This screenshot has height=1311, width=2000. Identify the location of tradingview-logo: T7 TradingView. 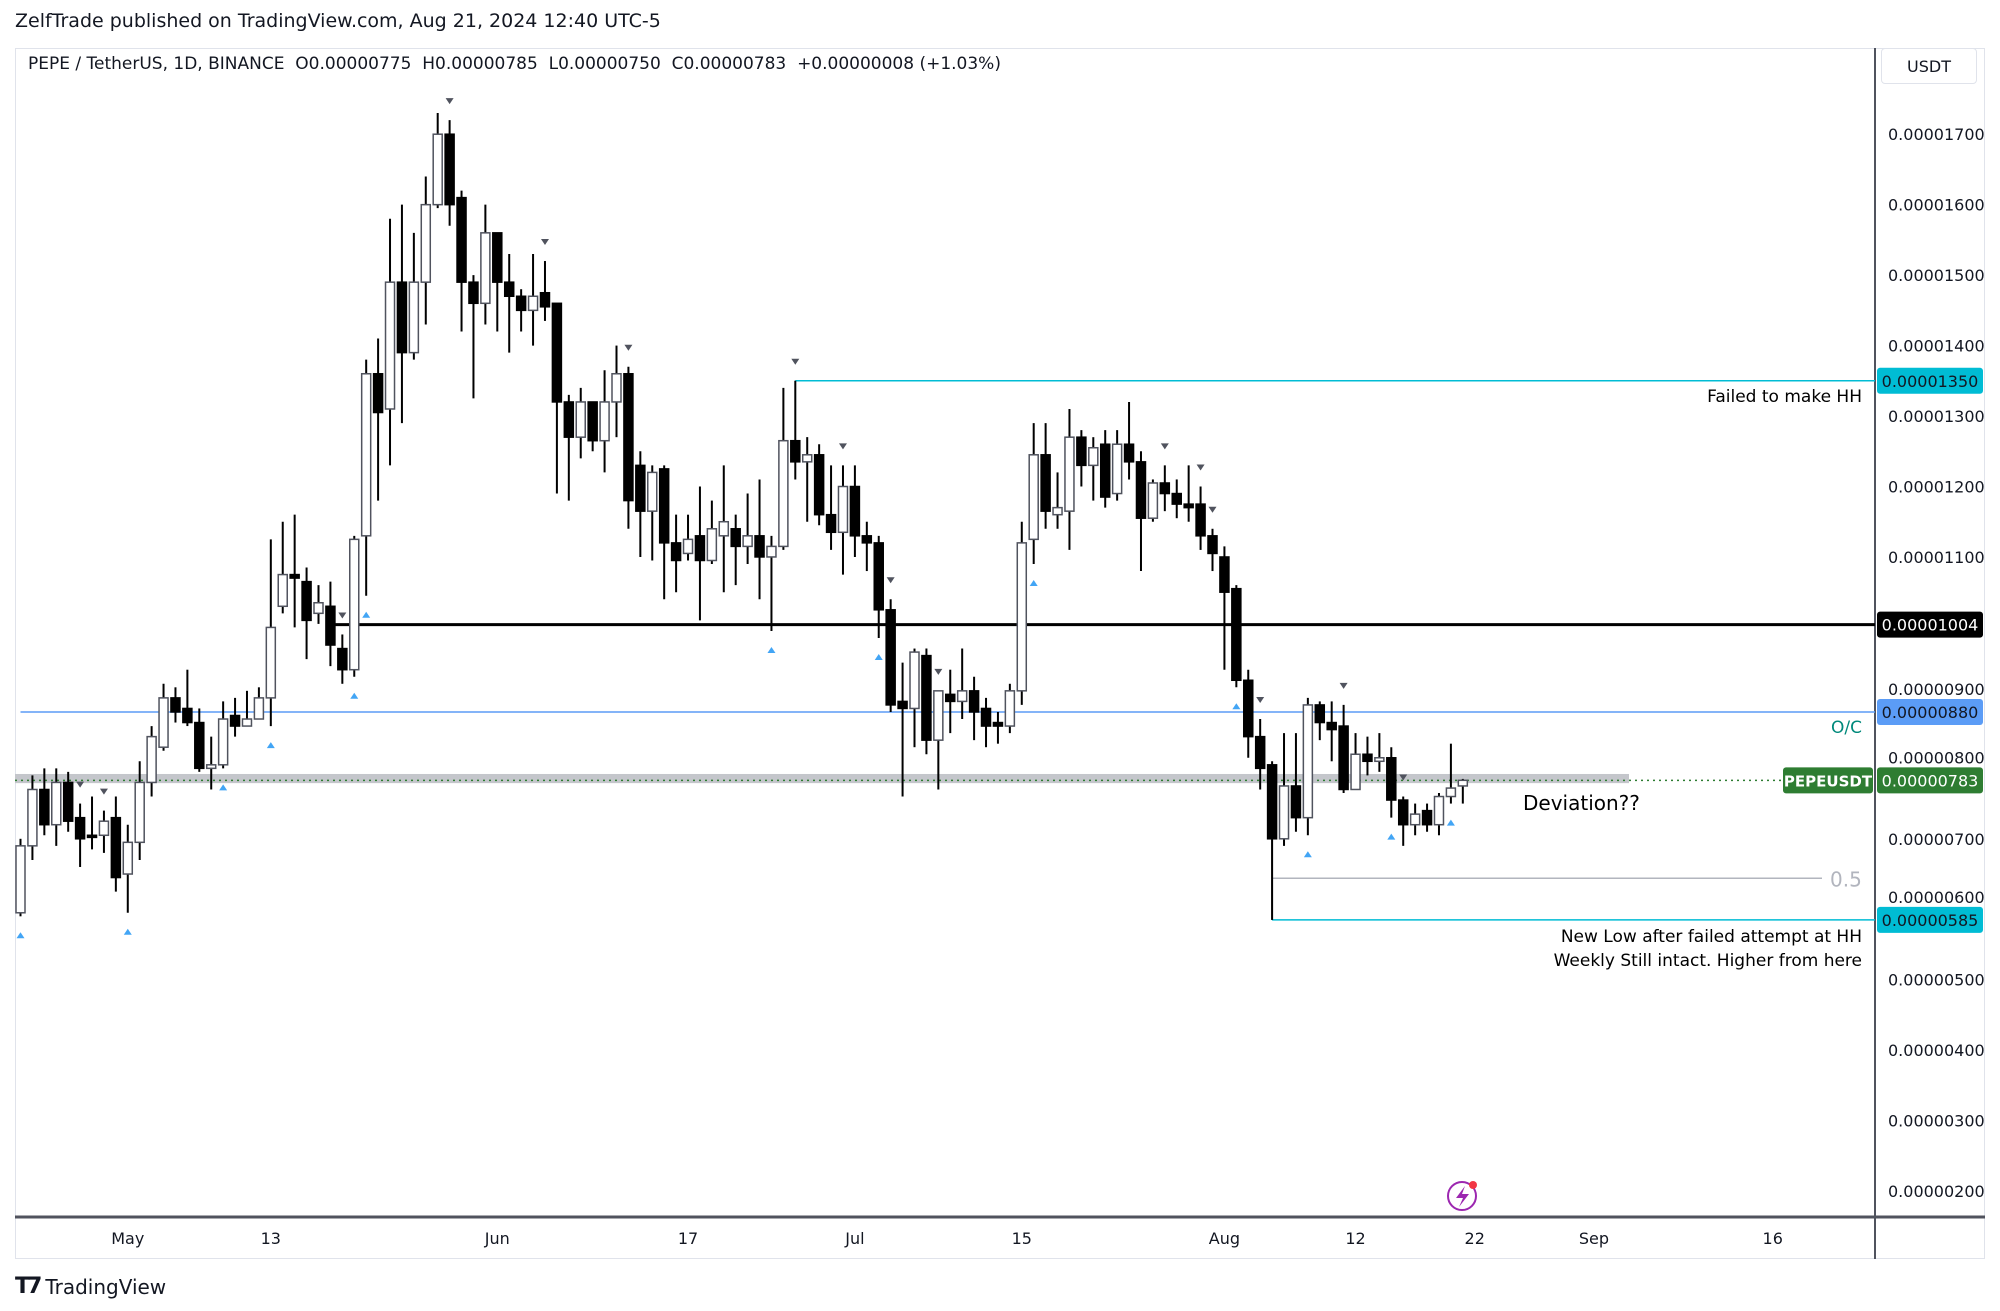
(90, 1286).